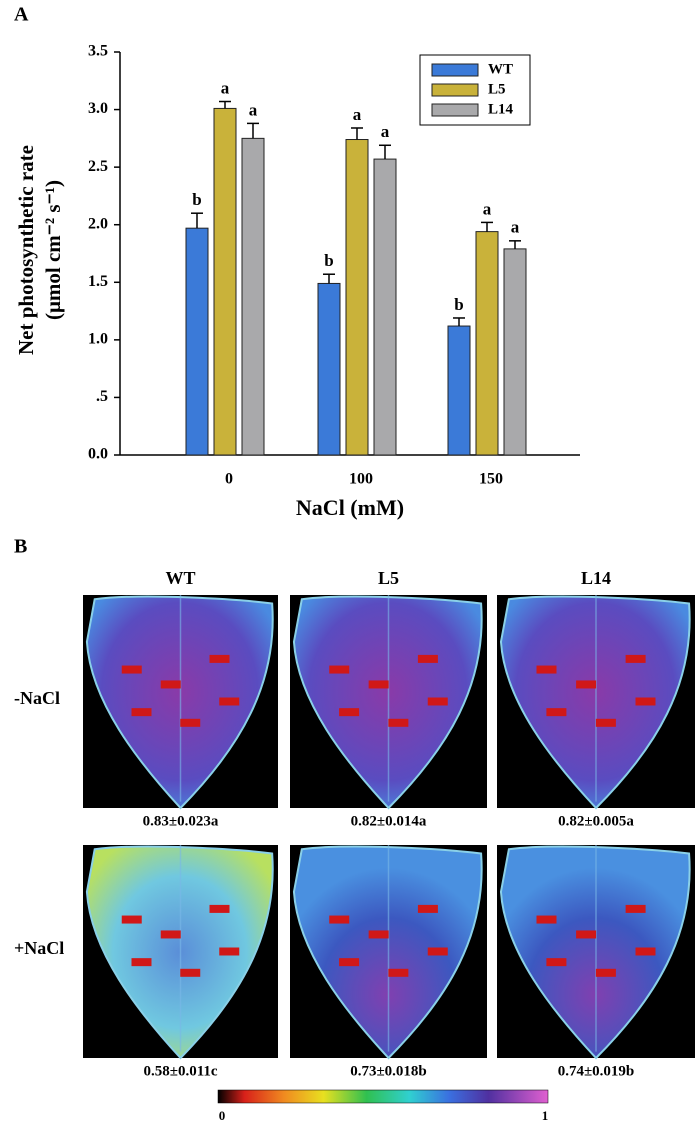 The height and width of the screenshot is (1129, 700). What do you see at coordinates (596, 821) in the screenshot?
I see `fvfm-value: 0.82±0.005a` at bounding box center [596, 821].